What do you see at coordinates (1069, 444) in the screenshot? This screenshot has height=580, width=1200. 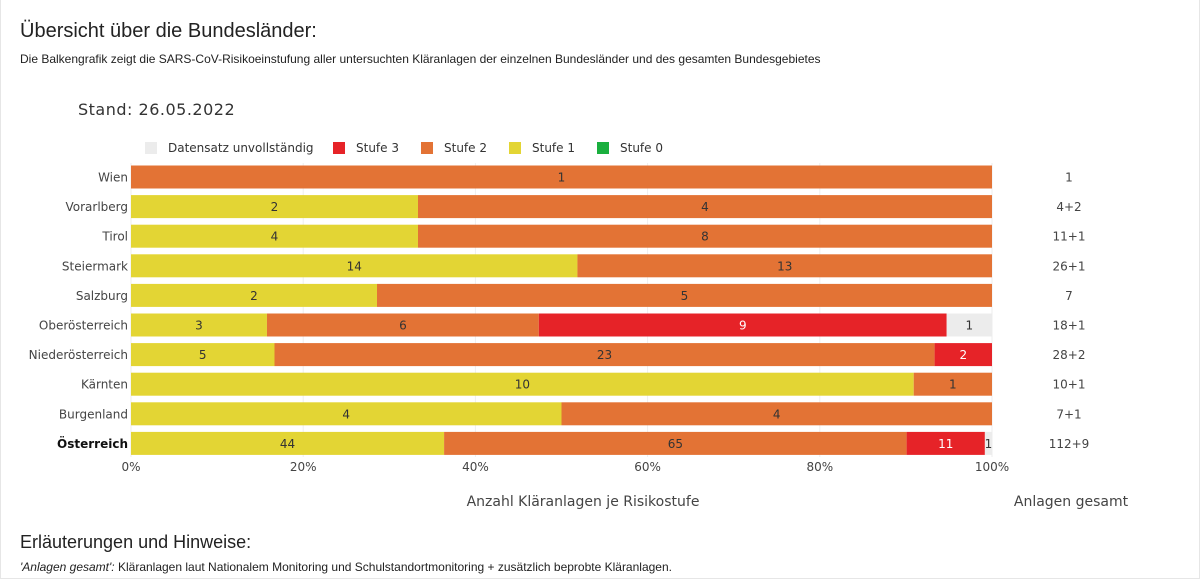 I see `total-label-10: 112+9` at bounding box center [1069, 444].